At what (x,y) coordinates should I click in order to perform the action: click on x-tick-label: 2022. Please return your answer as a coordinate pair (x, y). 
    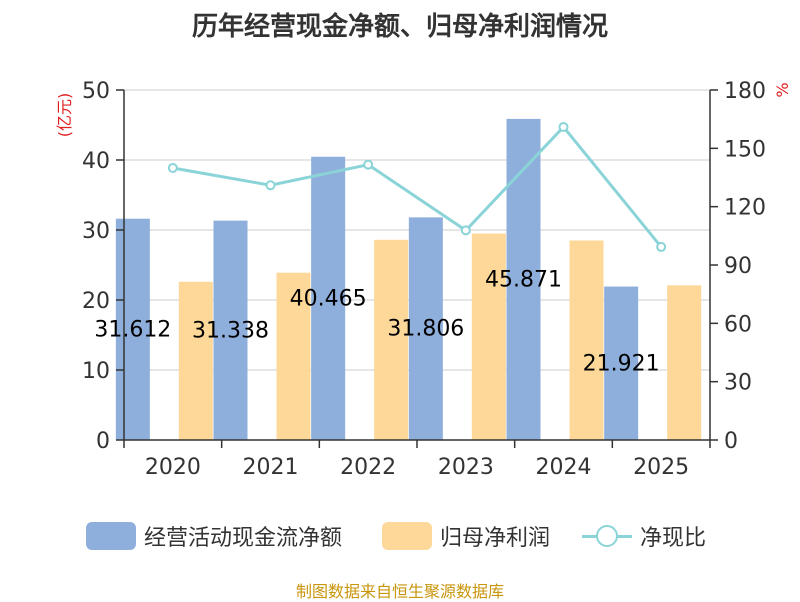
    Looking at the image, I should click on (368, 467).